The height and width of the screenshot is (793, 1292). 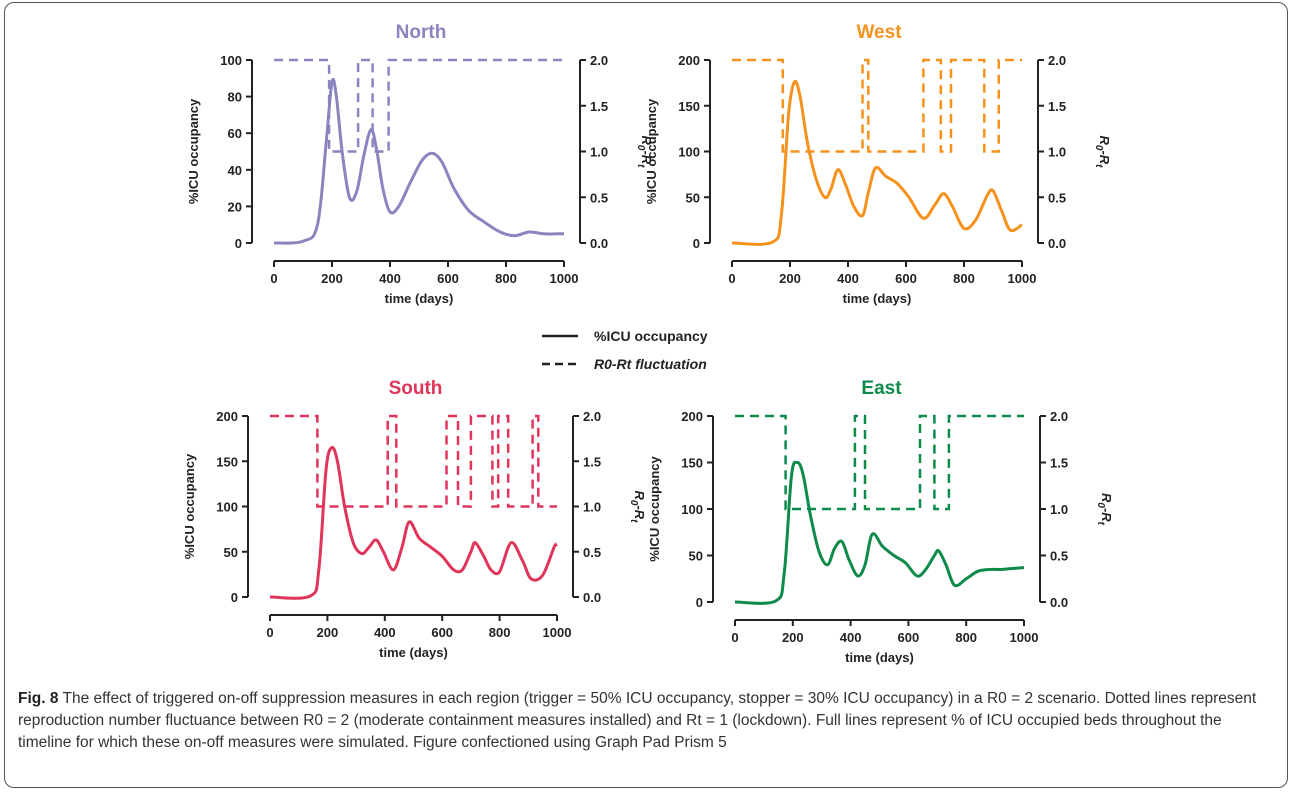 What do you see at coordinates (654, 508) in the screenshot?
I see `east-y-label: %ICU occupancy` at bounding box center [654, 508].